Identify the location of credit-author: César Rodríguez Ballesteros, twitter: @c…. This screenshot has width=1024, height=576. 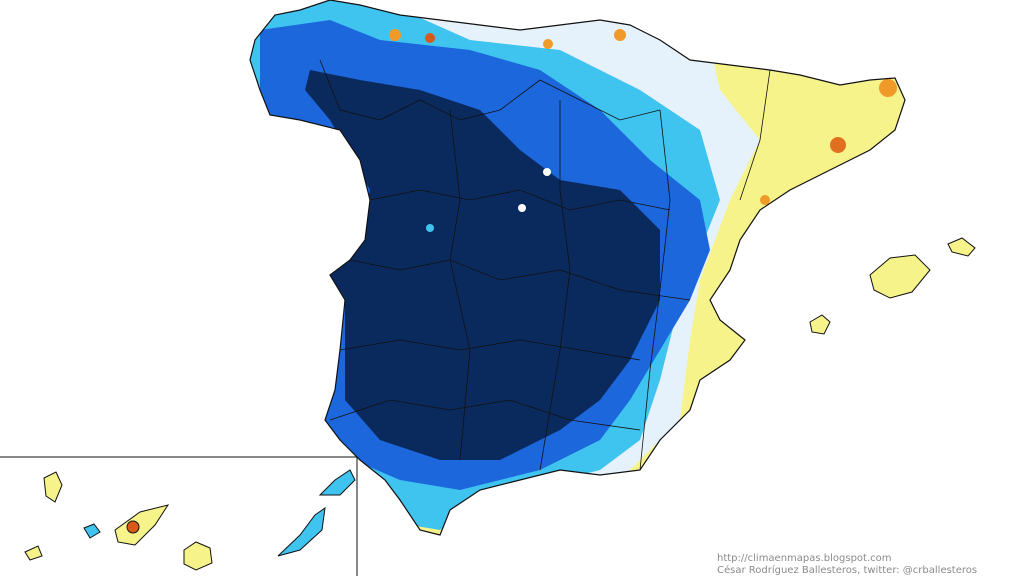
(847, 570).